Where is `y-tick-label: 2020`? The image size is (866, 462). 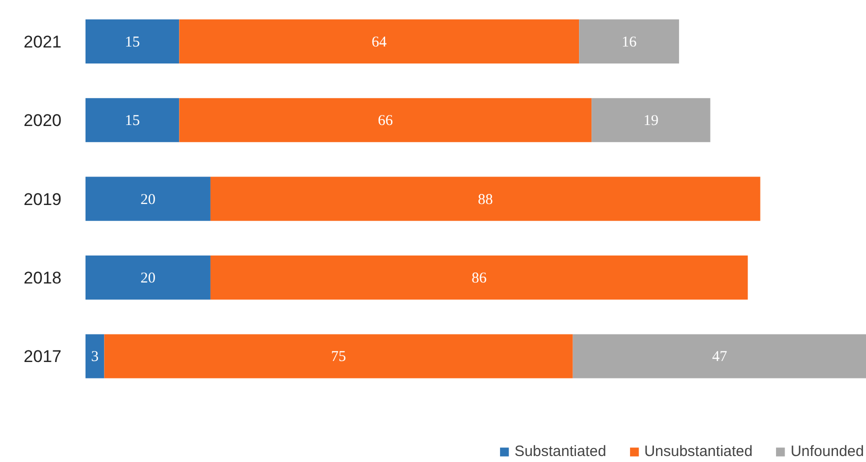
y-tick-label: 2020 is located at coordinates (43, 120).